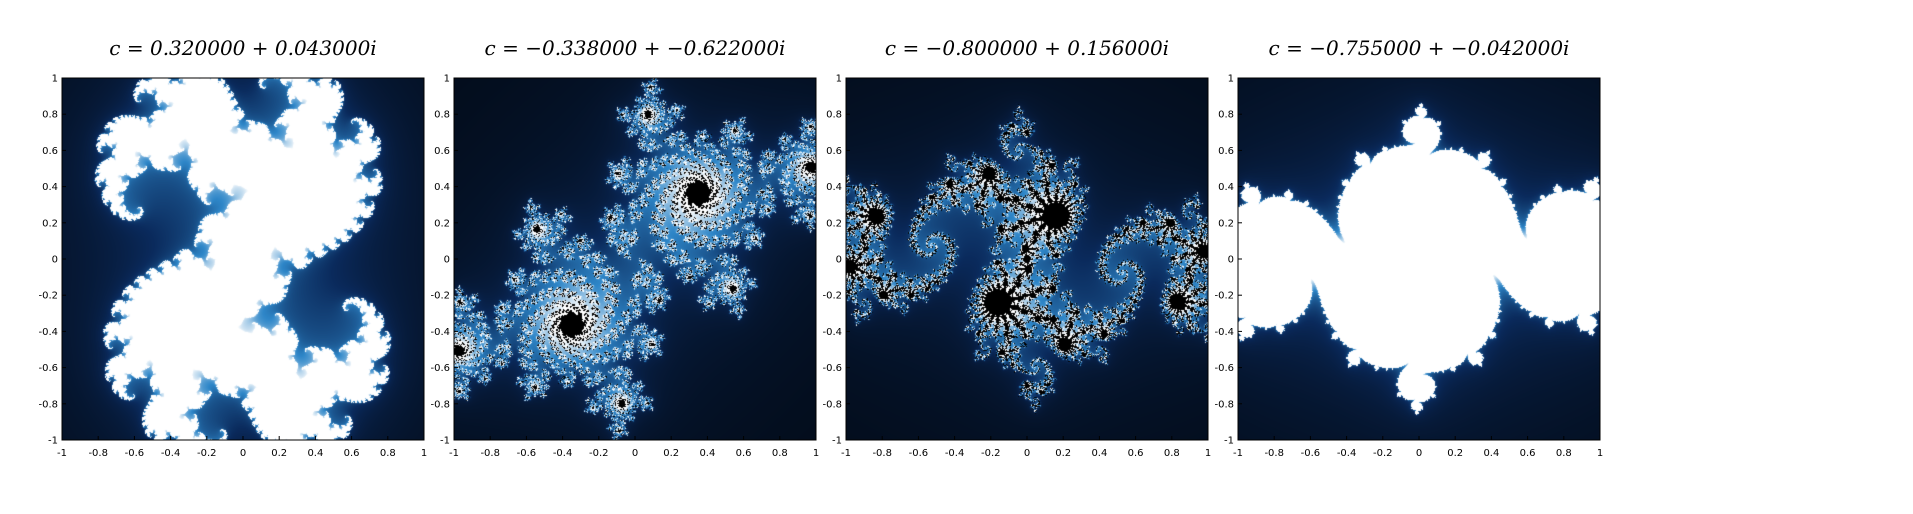 The image size is (1913, 514). Describe the element at coordinates (243, 48) in the screenshot. I see `panel-title: c = 0.320000 + 0.043000i` at that location.